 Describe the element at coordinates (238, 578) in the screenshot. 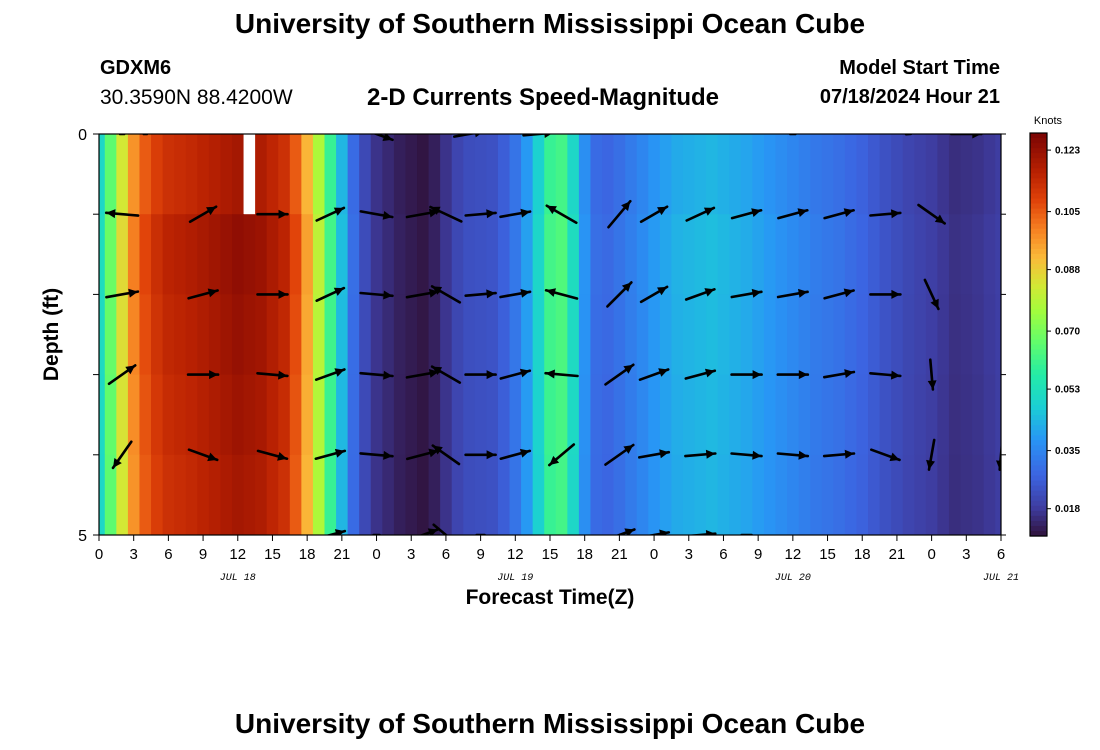

I see `date-label: JUL 18` at that location.